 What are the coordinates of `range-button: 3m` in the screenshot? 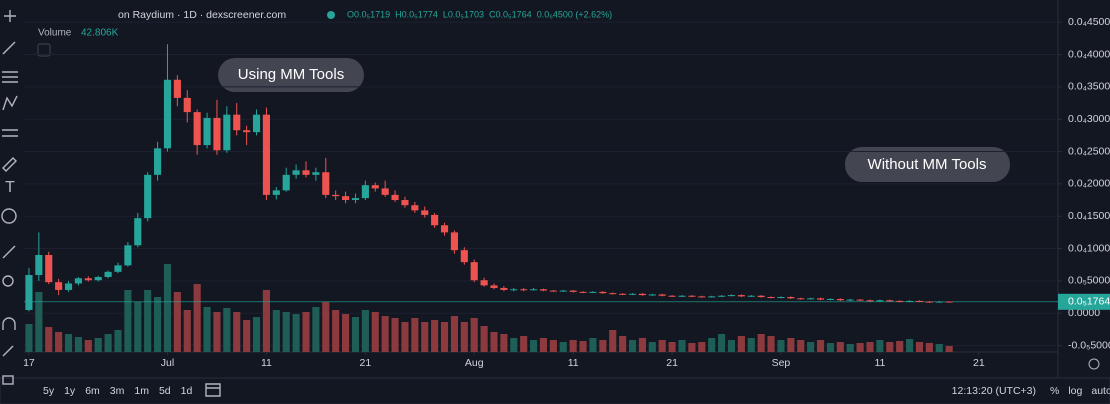 It's located at (117, 391).